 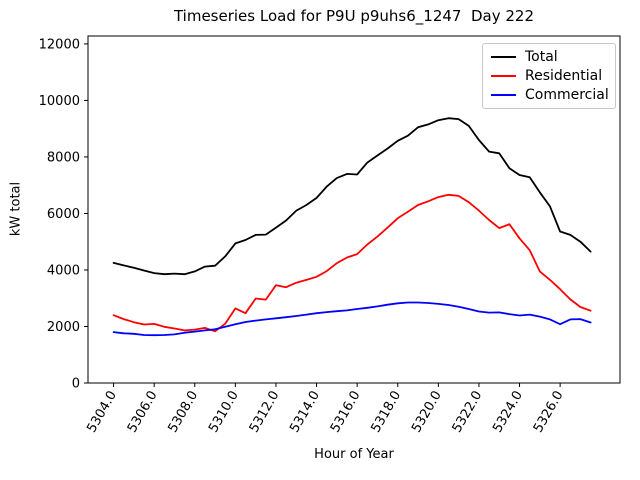 I want to click on series-line-commercial, so click(x=352, y=319).